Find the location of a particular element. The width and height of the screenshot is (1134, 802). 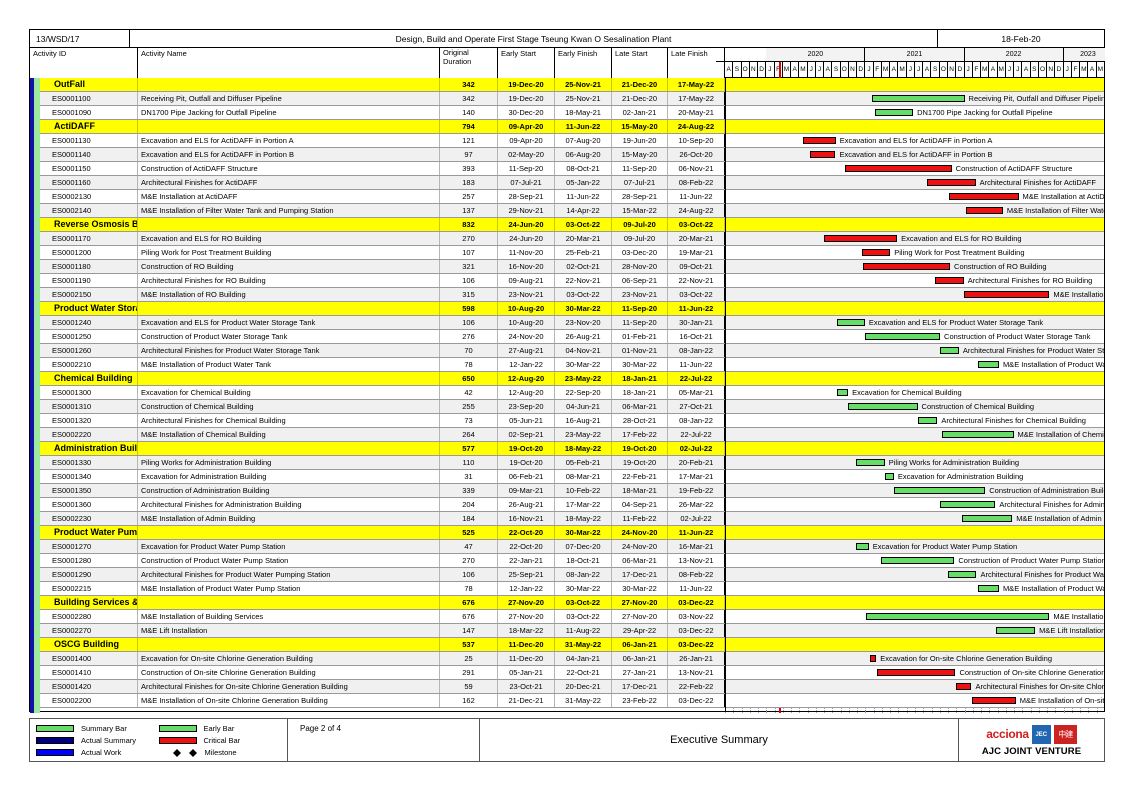

cell-activity-id: ES0001280 is located at coordinates (89, 560).